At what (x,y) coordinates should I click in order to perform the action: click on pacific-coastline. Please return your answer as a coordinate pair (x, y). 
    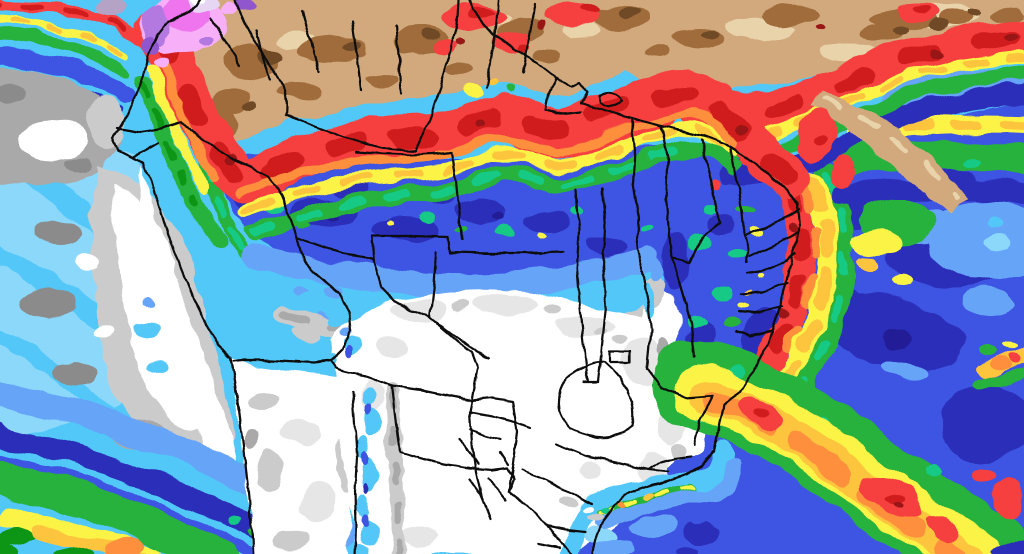
    Looking at the image, I should click on (182, 277).